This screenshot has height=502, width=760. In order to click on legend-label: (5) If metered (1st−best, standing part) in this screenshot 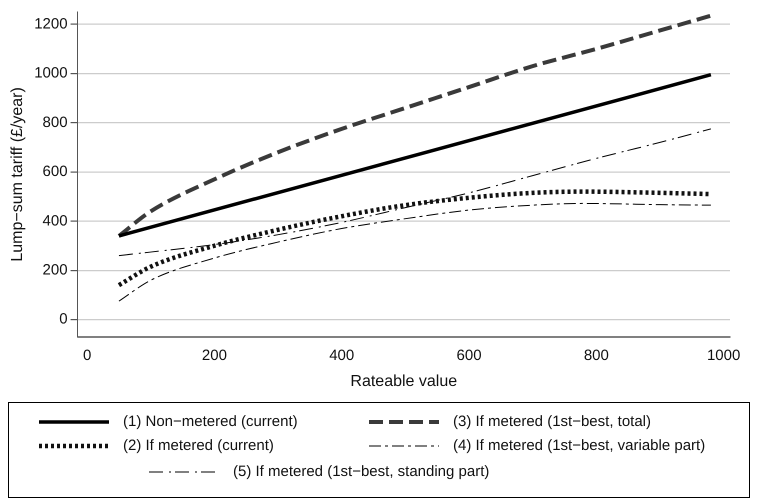, I will do `click(361, 471)`.